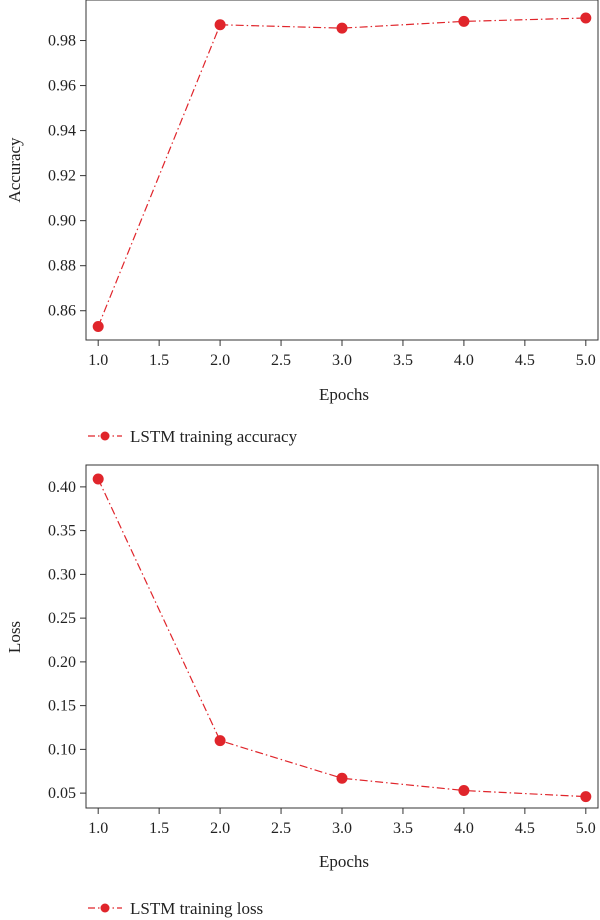 The width and height of the screenshot is (600, 920). Describe the element at coordinates (342, 828) in the screenshot. I see `loss-xtick-label: 3.0` at that location.